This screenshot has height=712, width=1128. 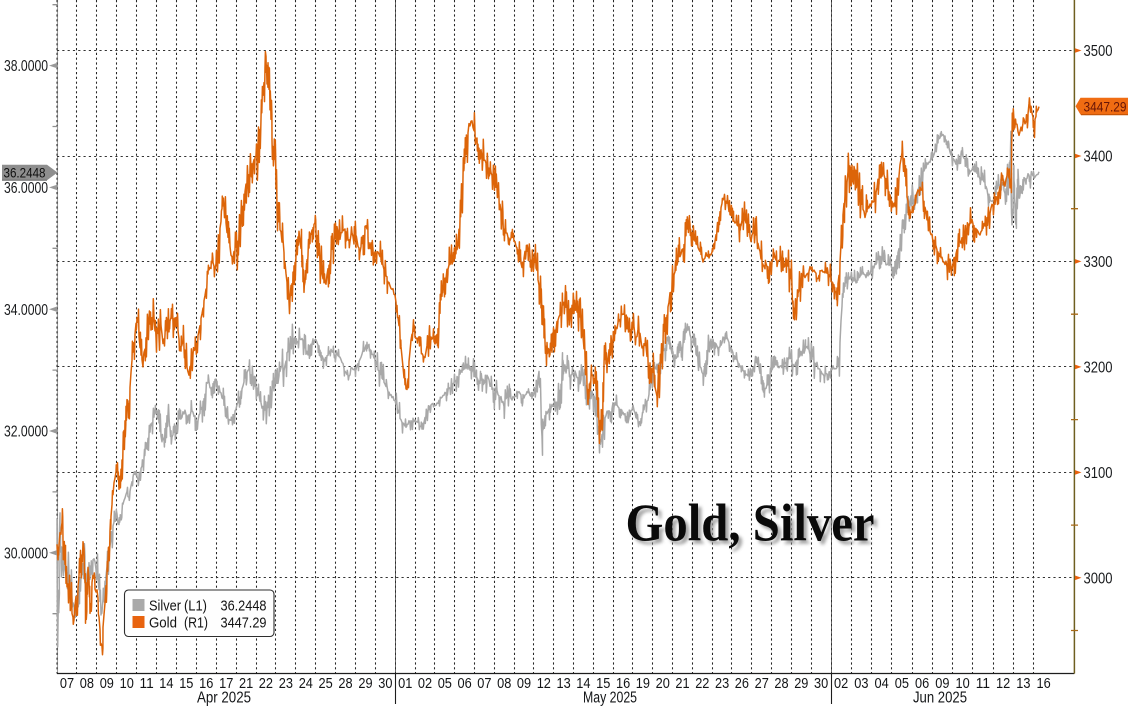 What do you see at coordinates (1098, 157) in the screenshot?
I see `svg-text: 3400` at bounding box center [1098, 157].